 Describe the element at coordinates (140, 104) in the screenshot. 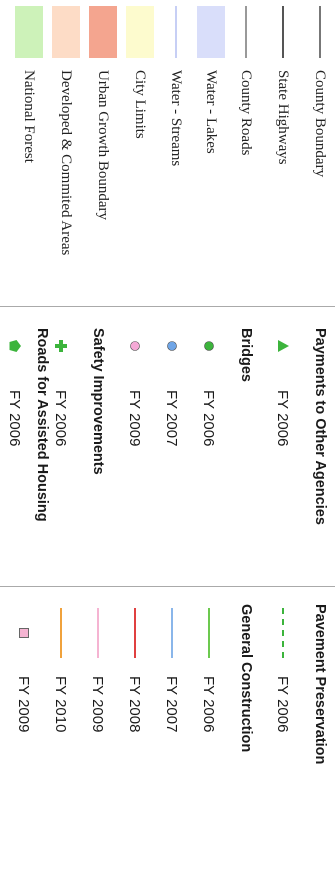

I see `city-limits-label: City Limits` at that location.